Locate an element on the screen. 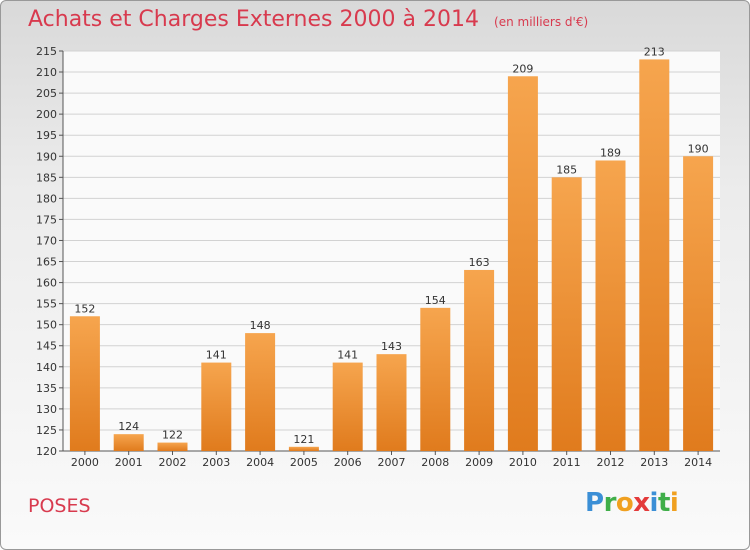  x-tick-label: 2009 is located at coordinates (479, 462).